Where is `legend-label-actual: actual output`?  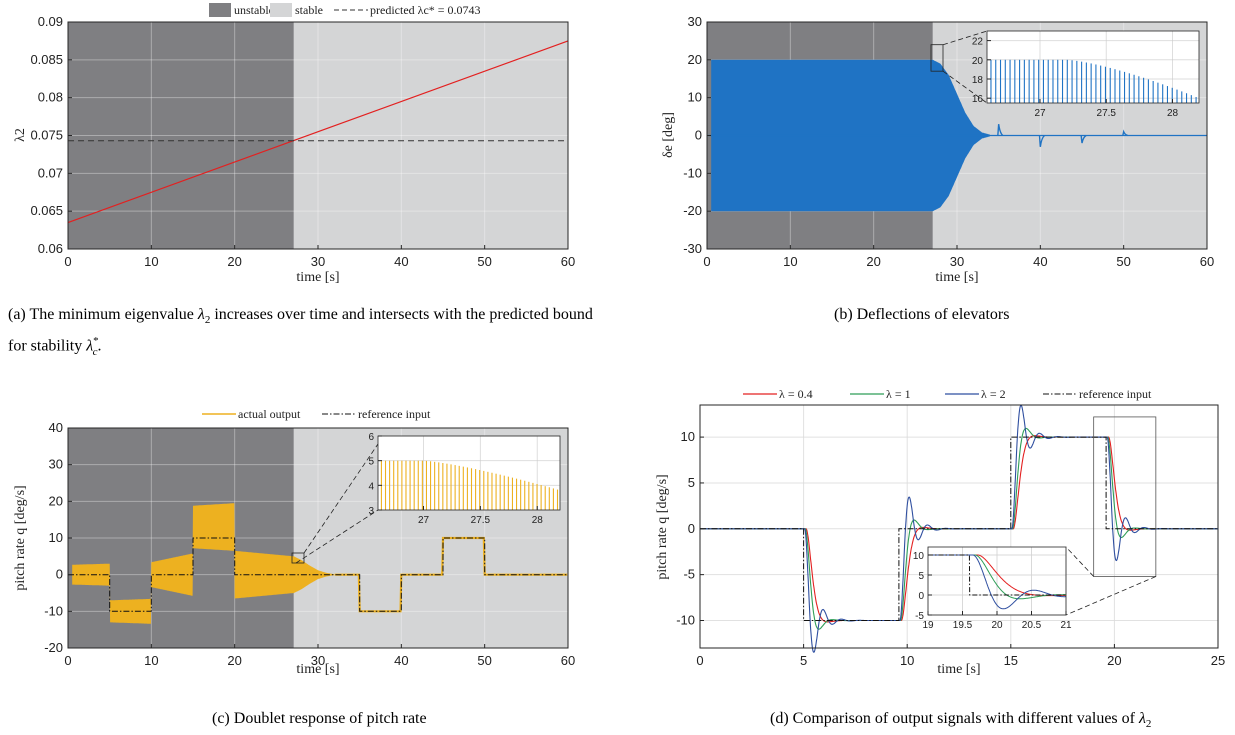 legend-label-actual: actual output is located at coordinates (269, 414).